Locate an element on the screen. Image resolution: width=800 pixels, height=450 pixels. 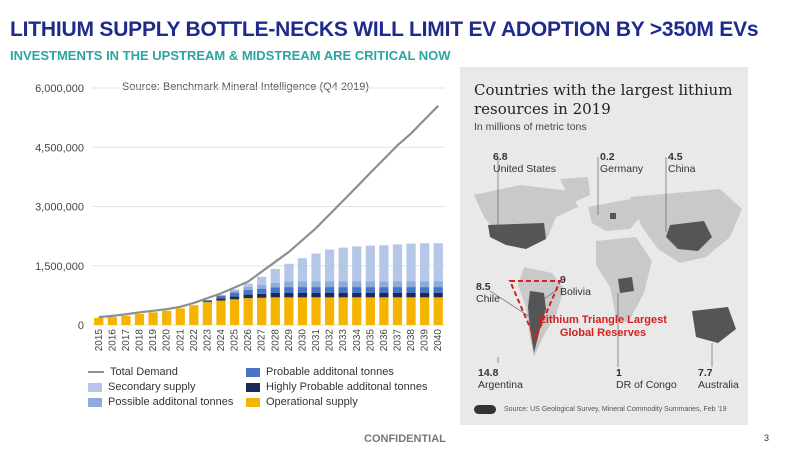
country-dr-congo-value: 1 is located at coordinates (619, 373).